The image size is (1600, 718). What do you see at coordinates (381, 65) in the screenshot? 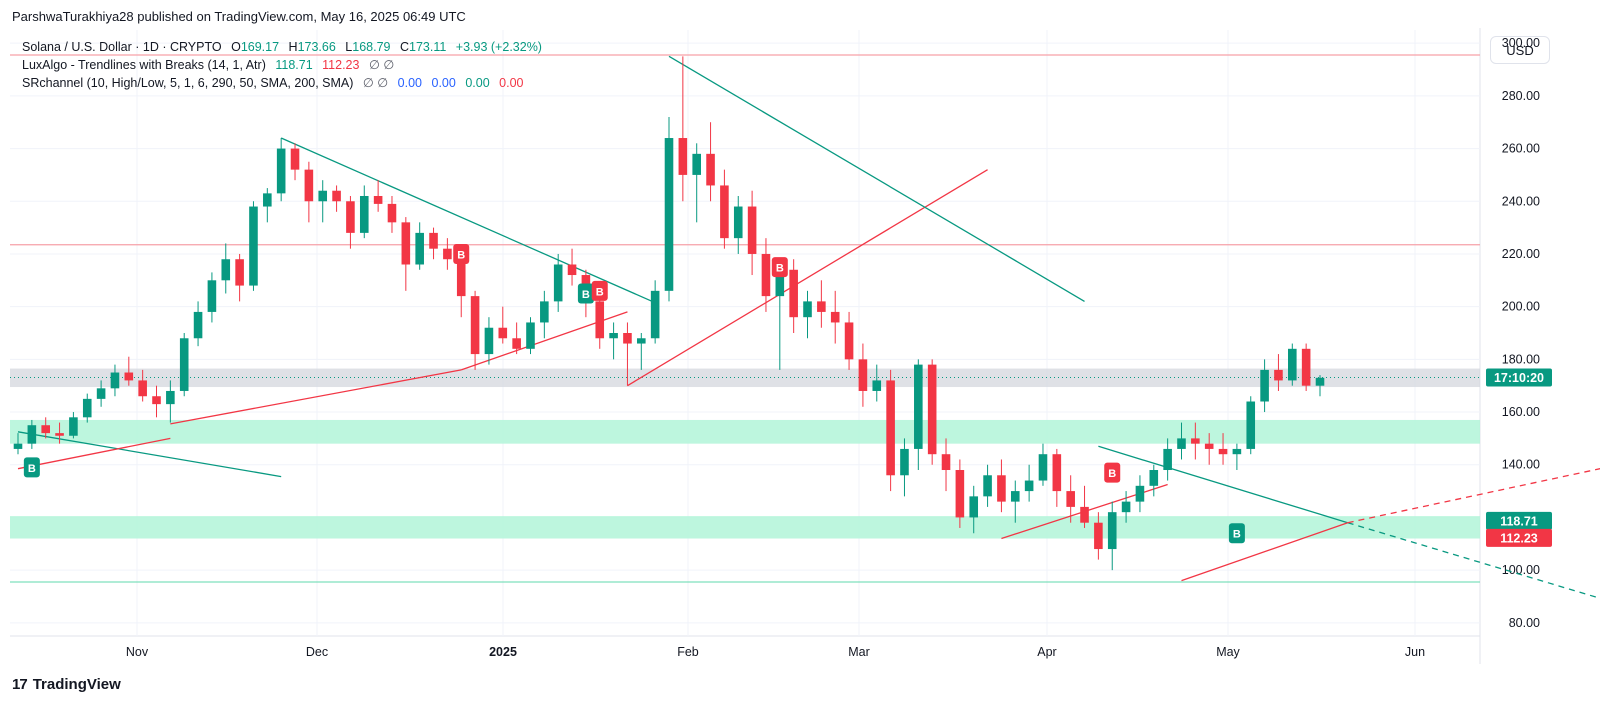
I see `indicator1-empty-values: ∅ ∅` at bounding box center [381, 65].